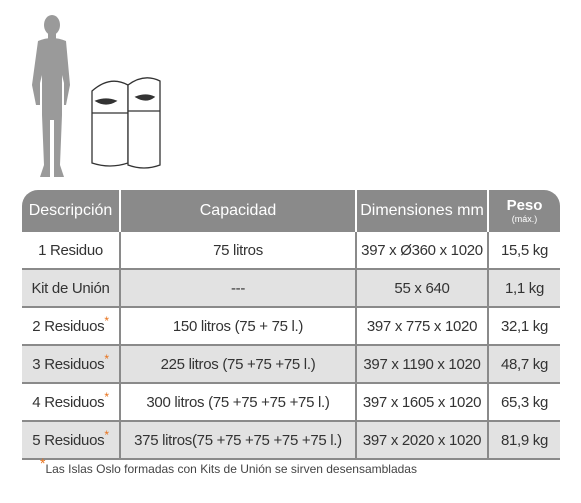  I want to click on header-capacity: Capacidad, so click(237, 211).